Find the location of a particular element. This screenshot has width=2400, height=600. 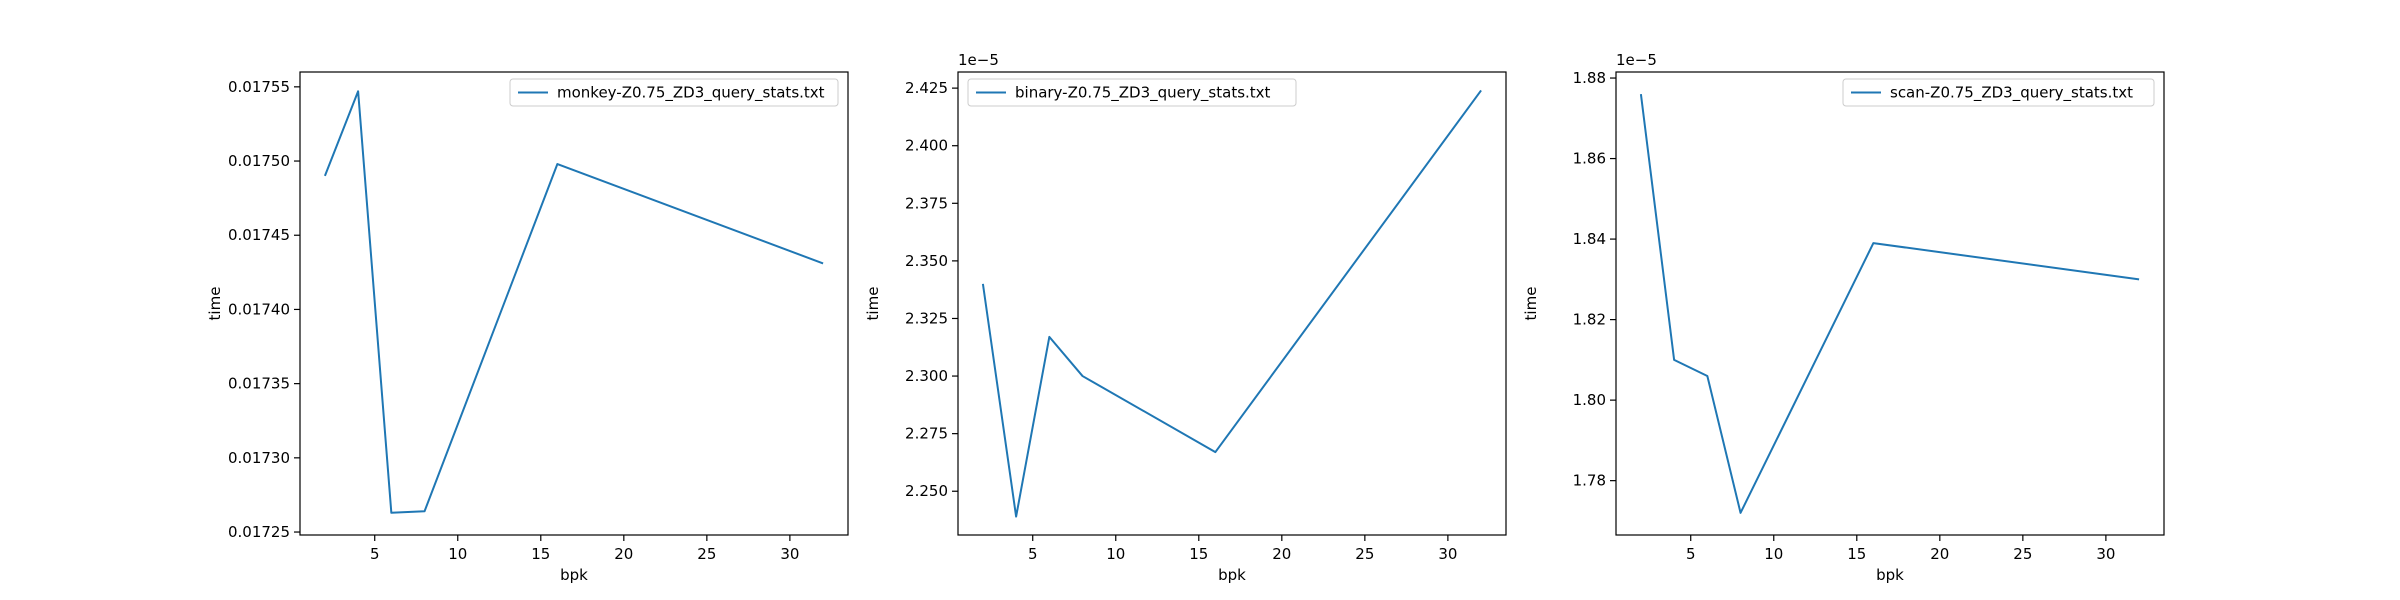

y-tick-label: 2.300 is located at coordinates (926, 376).